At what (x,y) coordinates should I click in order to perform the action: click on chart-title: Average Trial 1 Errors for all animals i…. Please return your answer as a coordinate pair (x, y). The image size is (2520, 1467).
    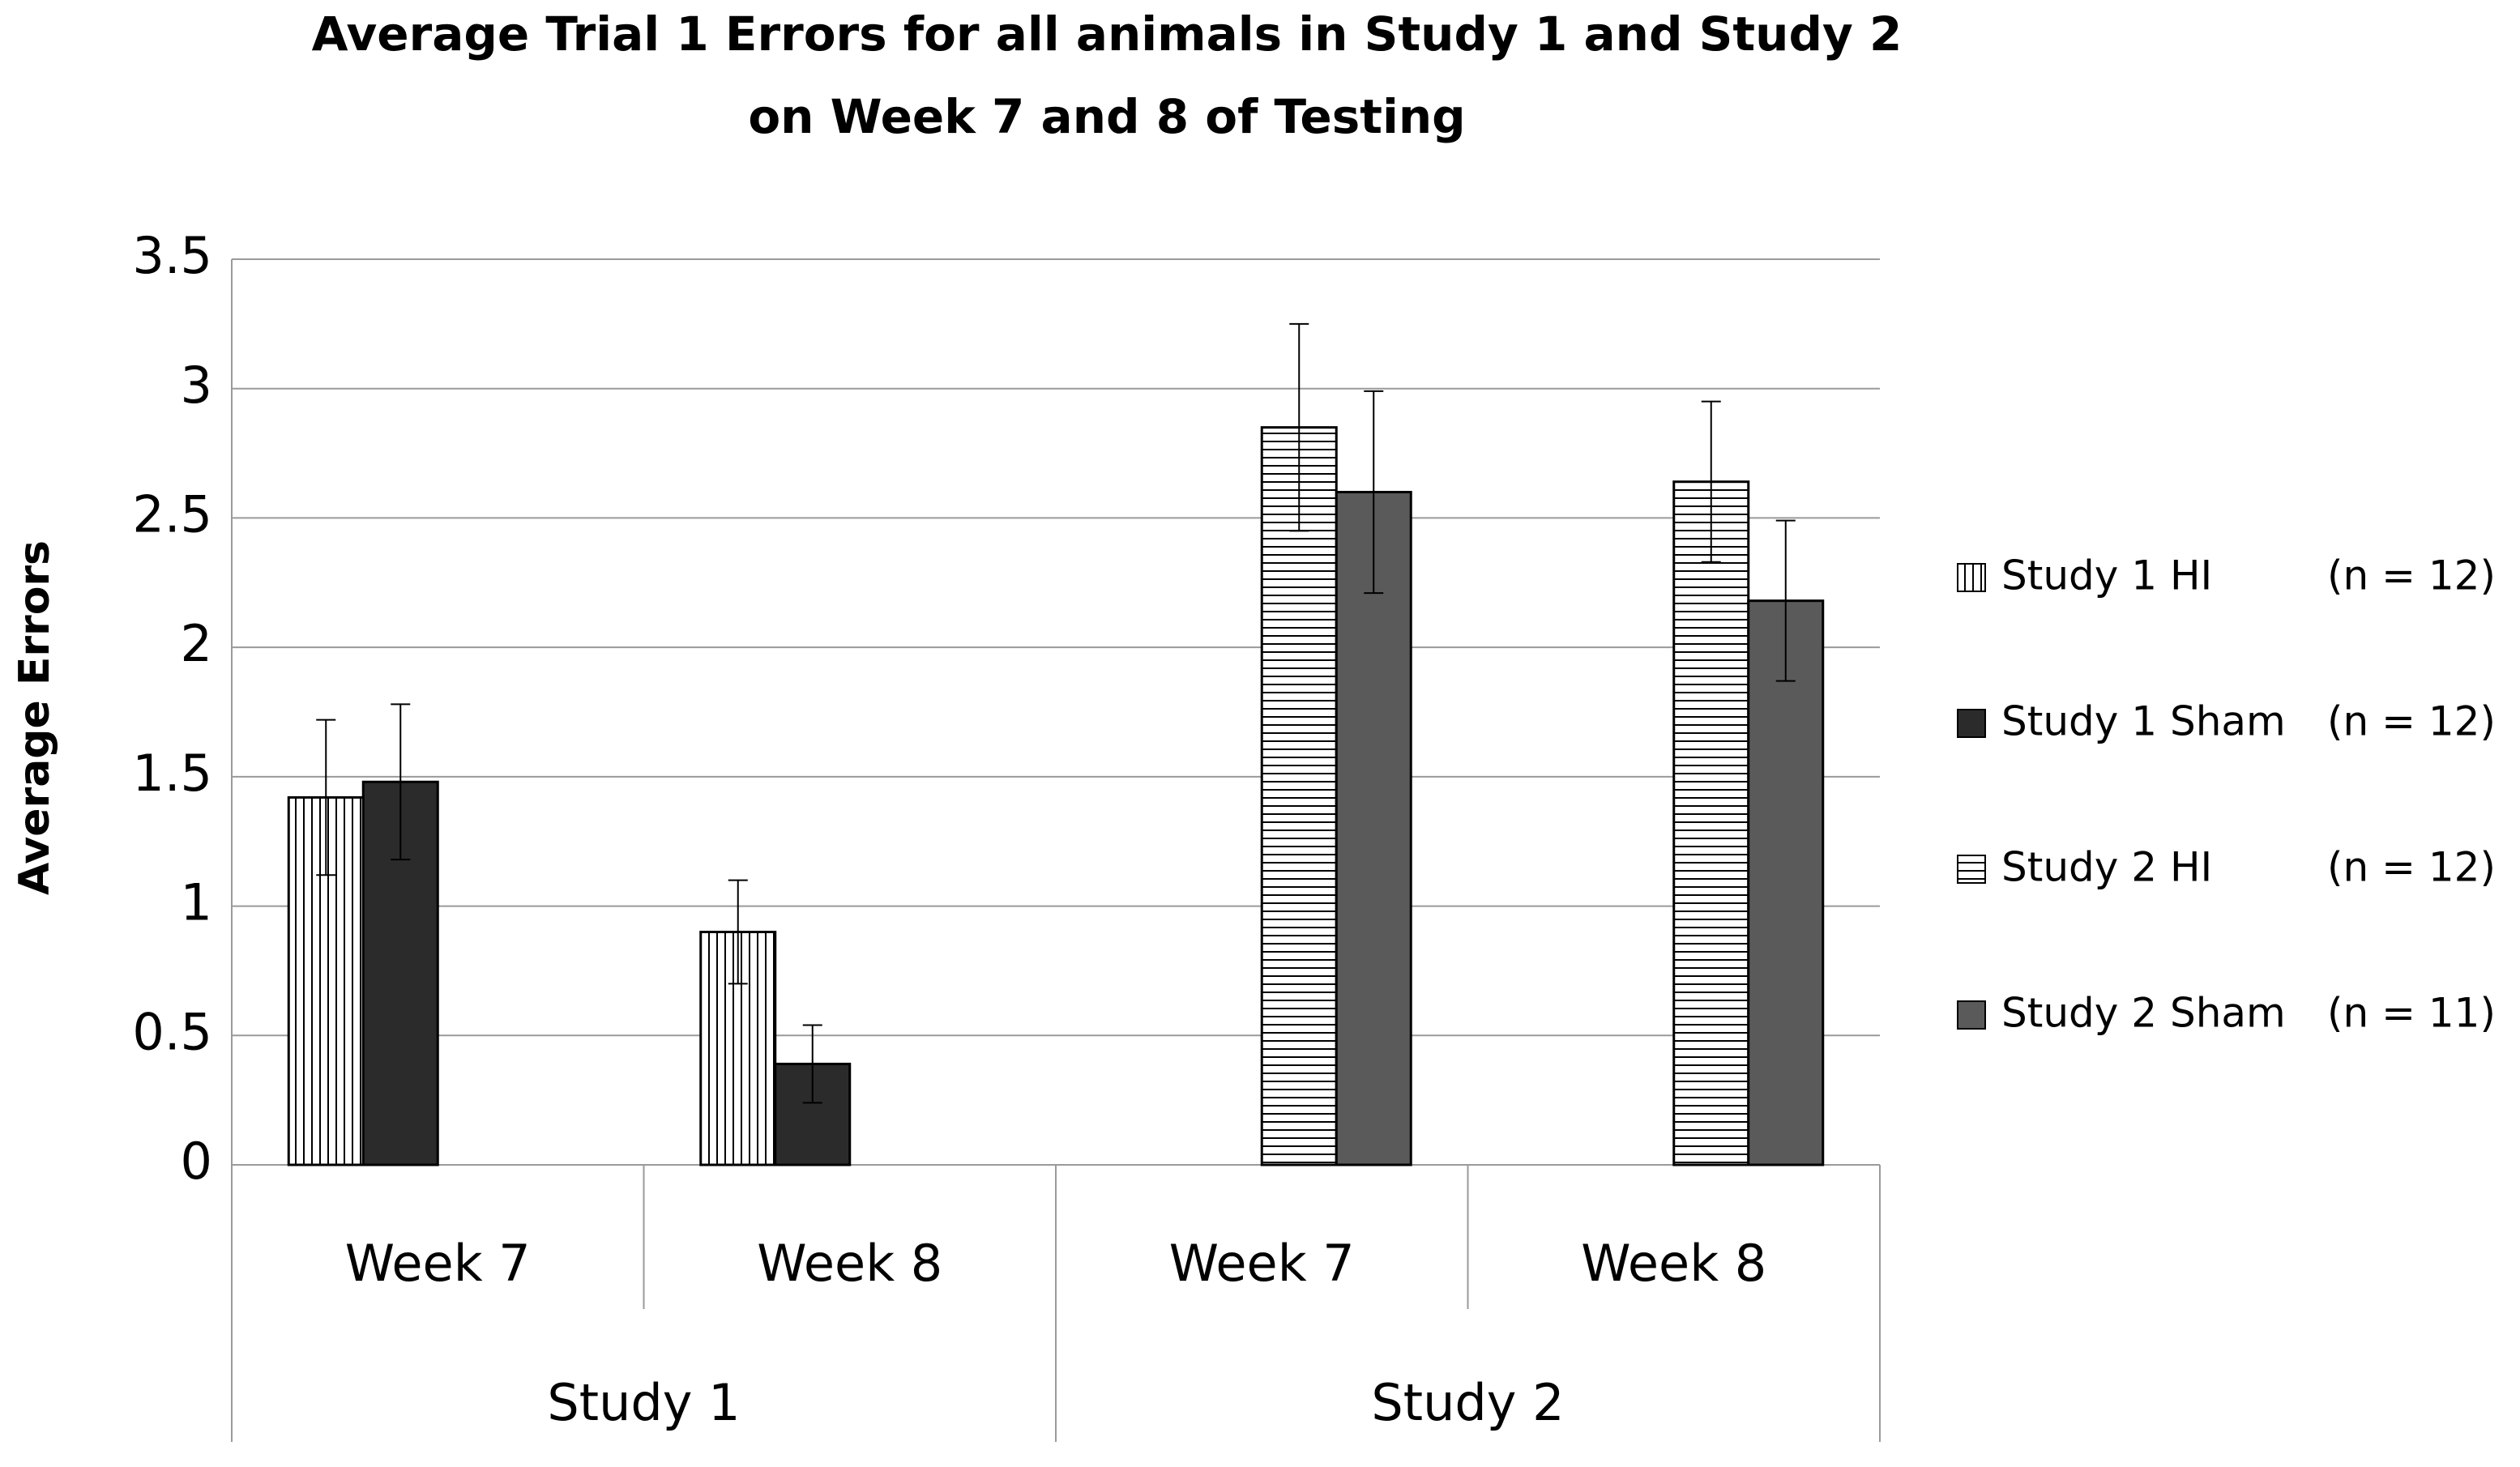
    Looking at the image, I should click on (1107, 34).